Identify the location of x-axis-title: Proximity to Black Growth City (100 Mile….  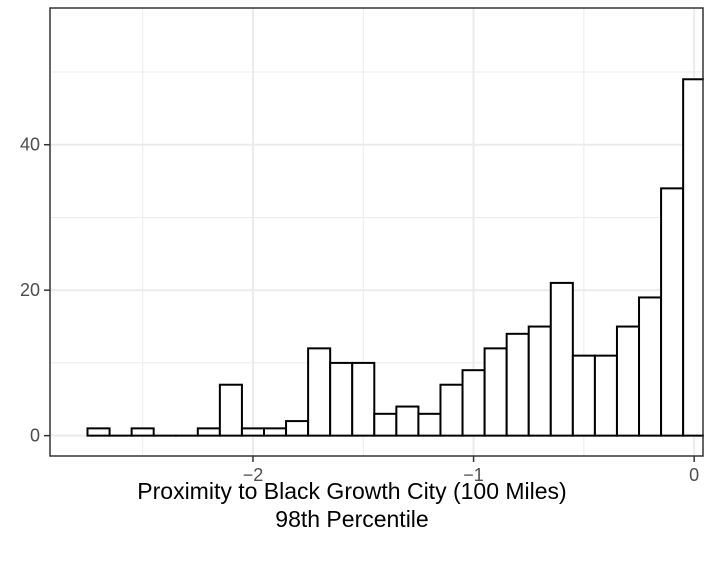
(352, 491).